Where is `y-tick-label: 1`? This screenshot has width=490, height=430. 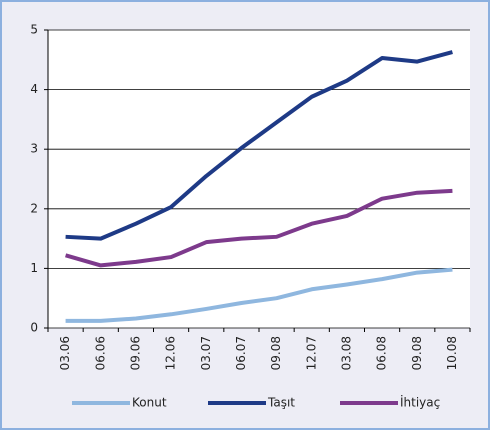 y-tick-label: 1 is located at coordinates (34, 268).